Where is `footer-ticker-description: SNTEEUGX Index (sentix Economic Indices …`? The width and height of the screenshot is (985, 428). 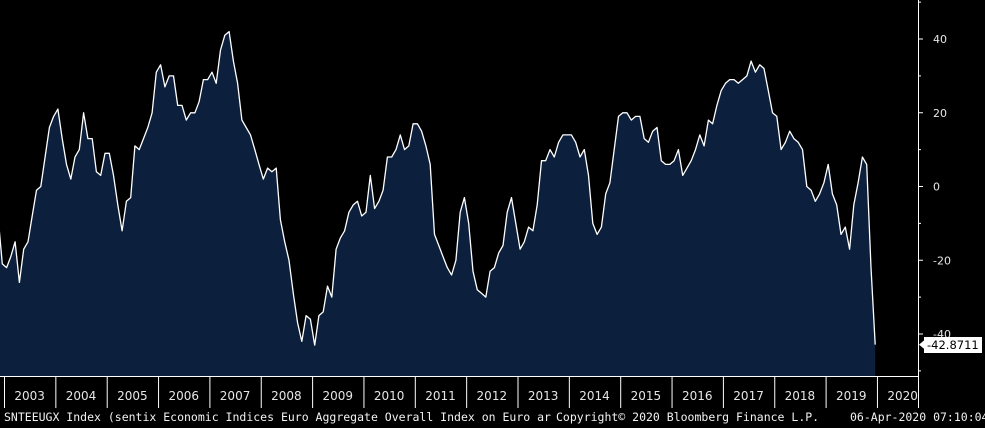 footer-ticker-description: SNTEEUGX Index (sentix Economic Indices … is located at coordinates (277, 417).